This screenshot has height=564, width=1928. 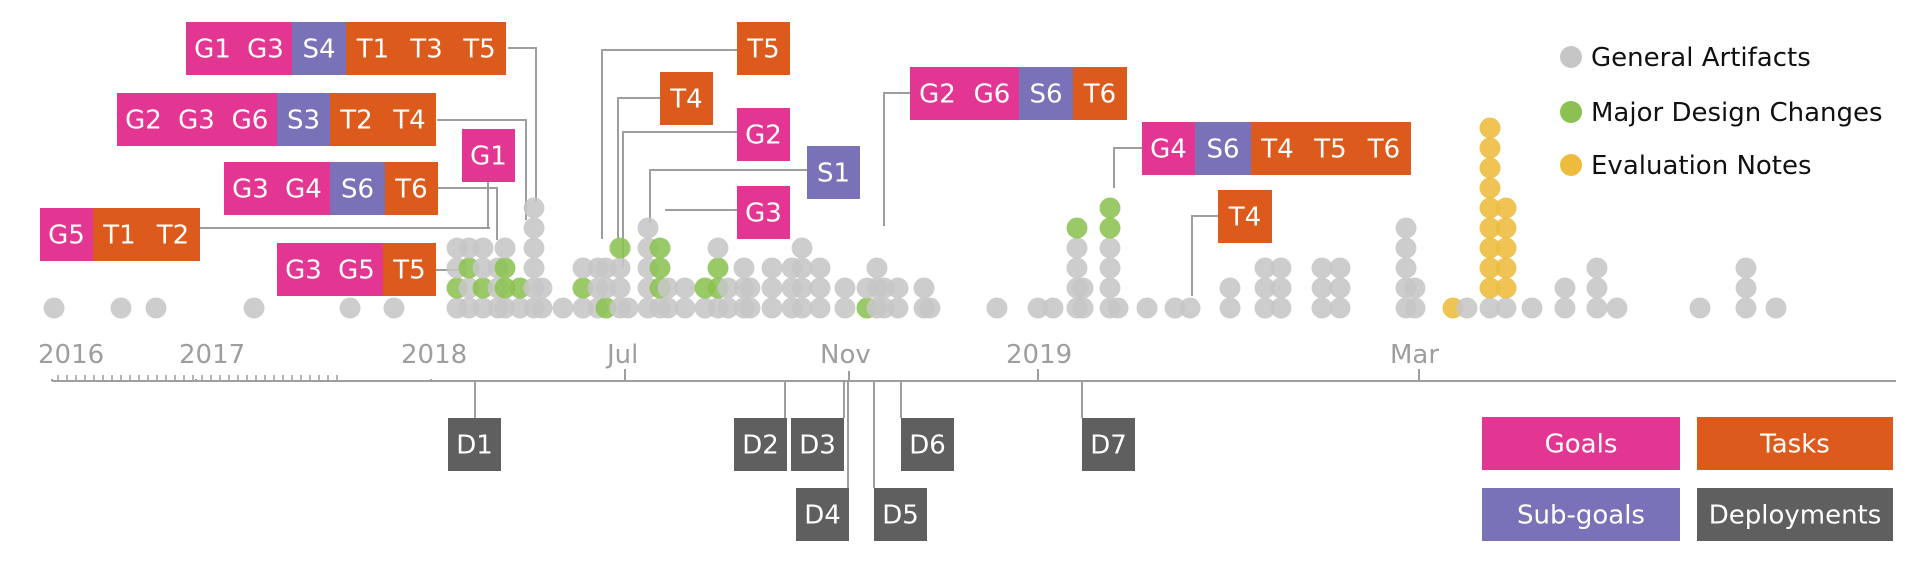 I want to click on deployment-label: D2, so click(x=760, y=446).